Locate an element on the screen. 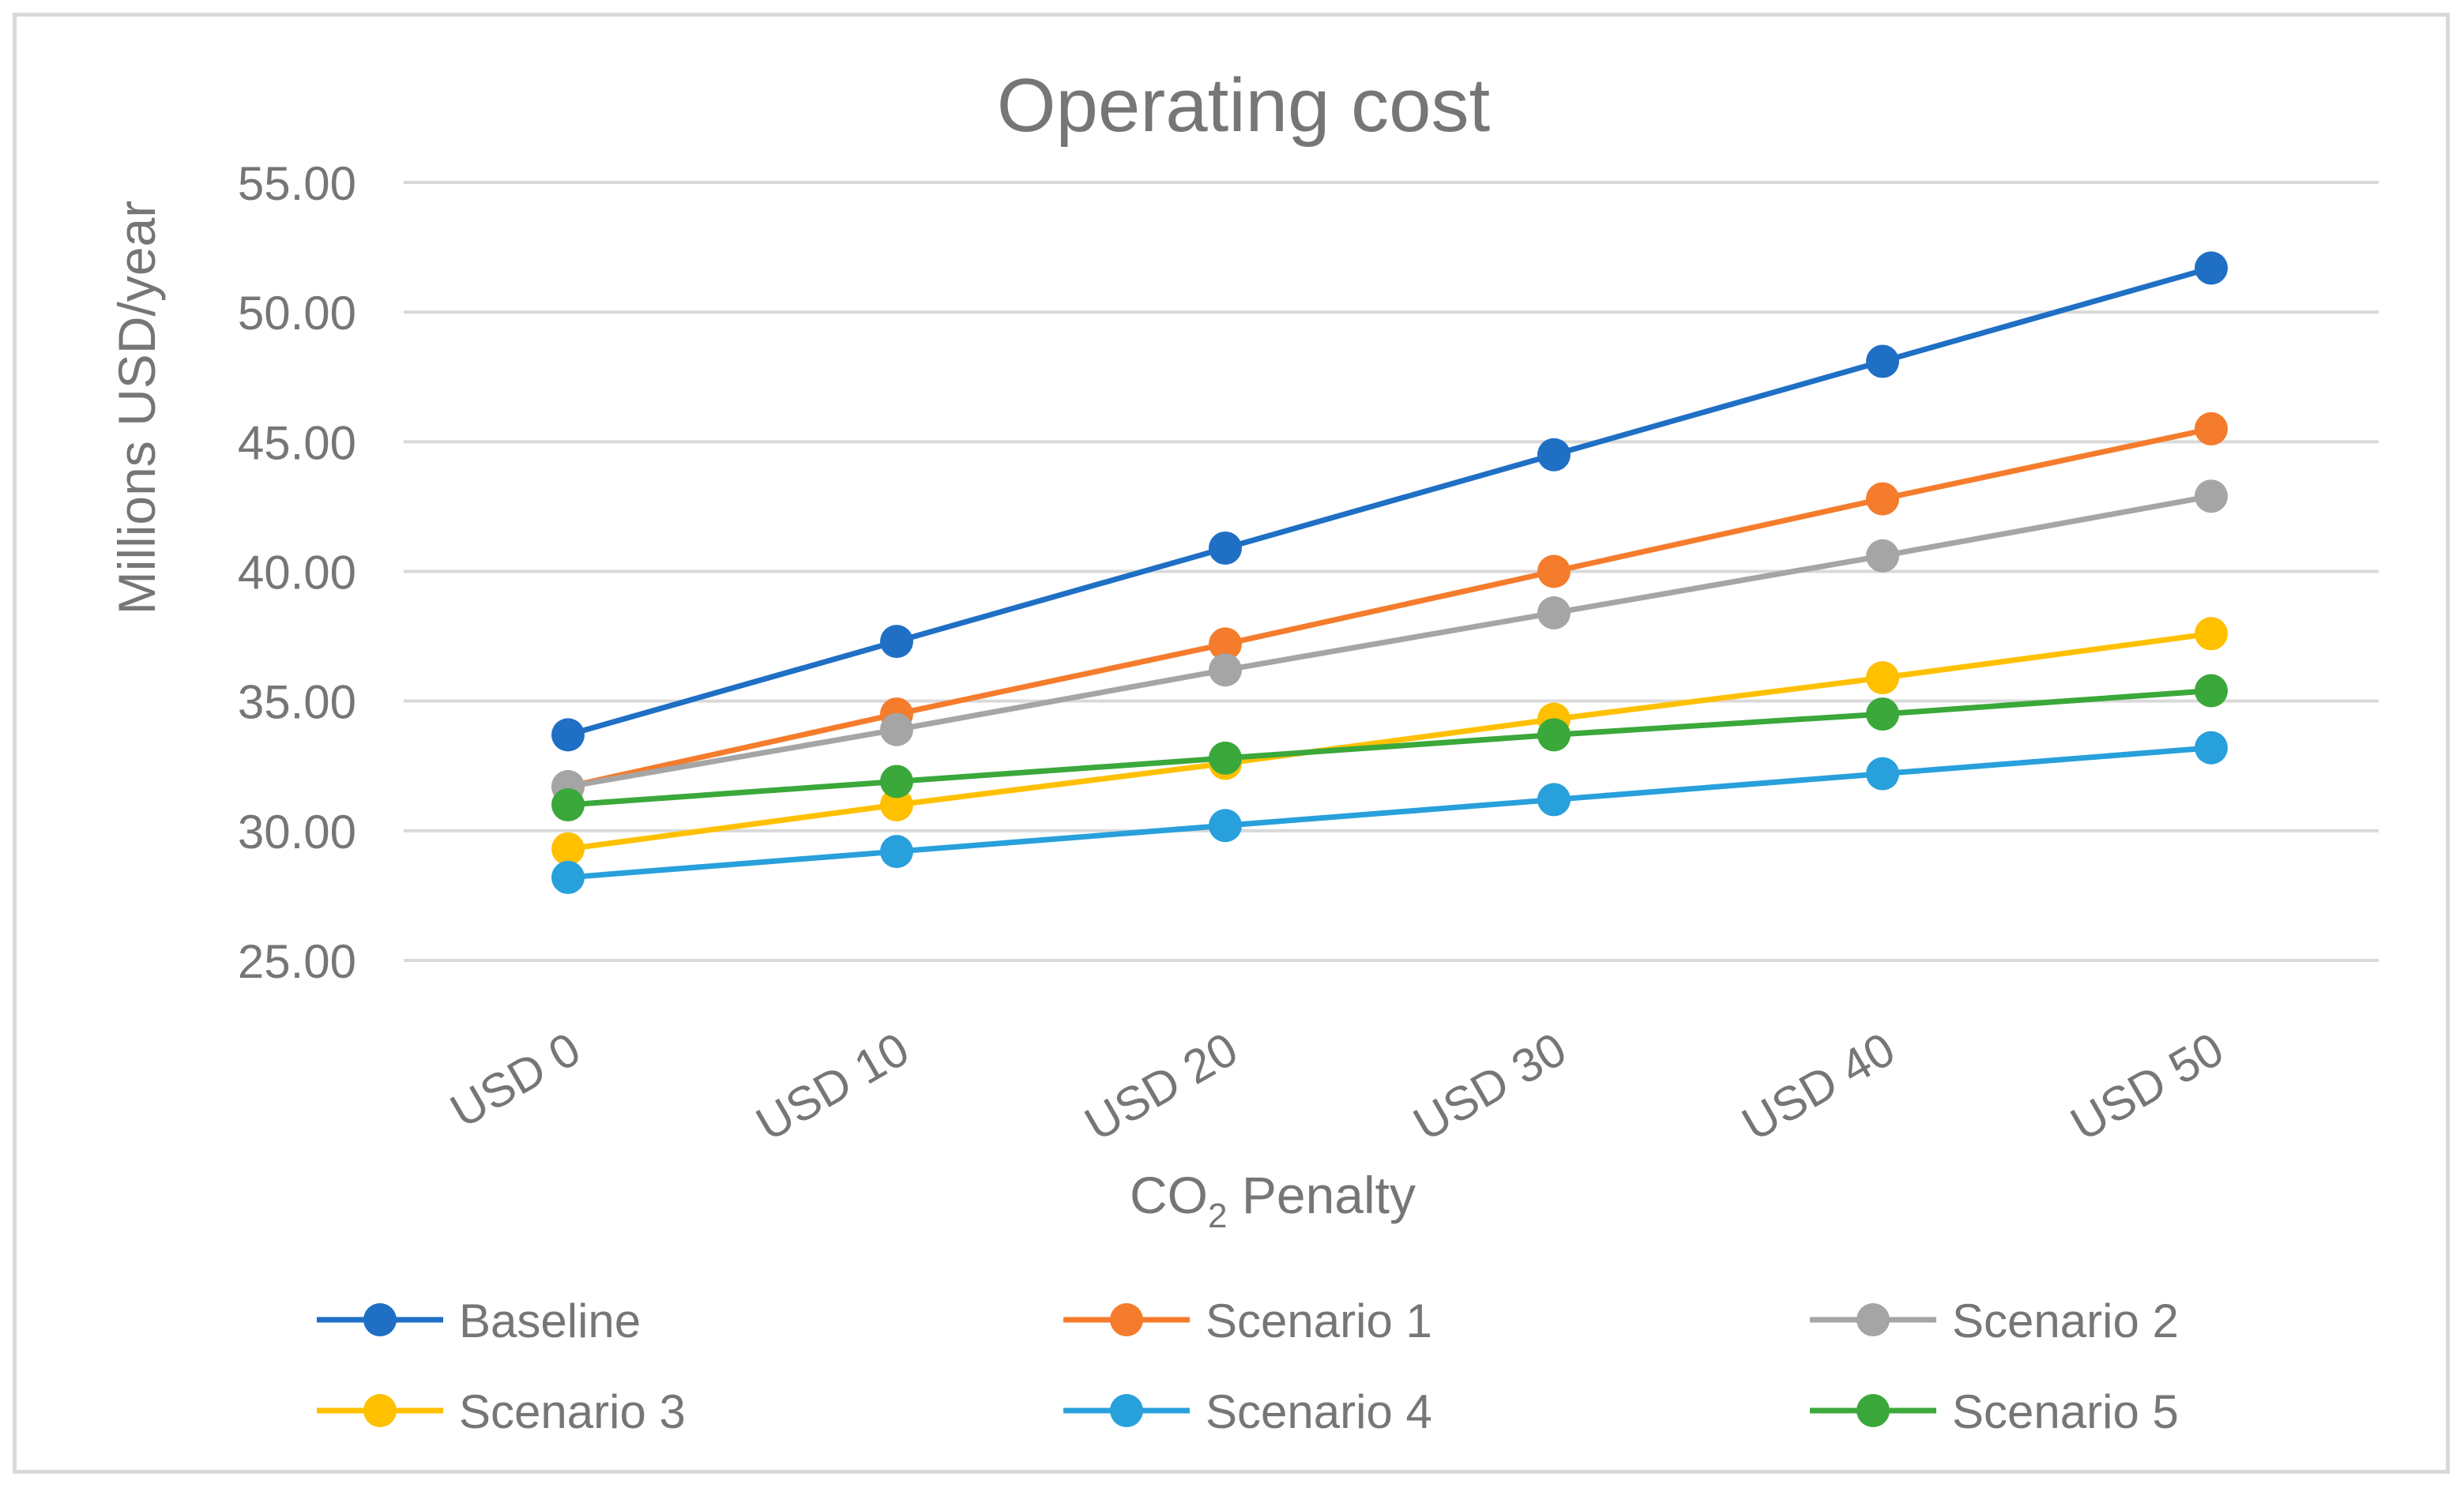  legend-label: Scenario 4 is located at coordinates (1319, 1411).